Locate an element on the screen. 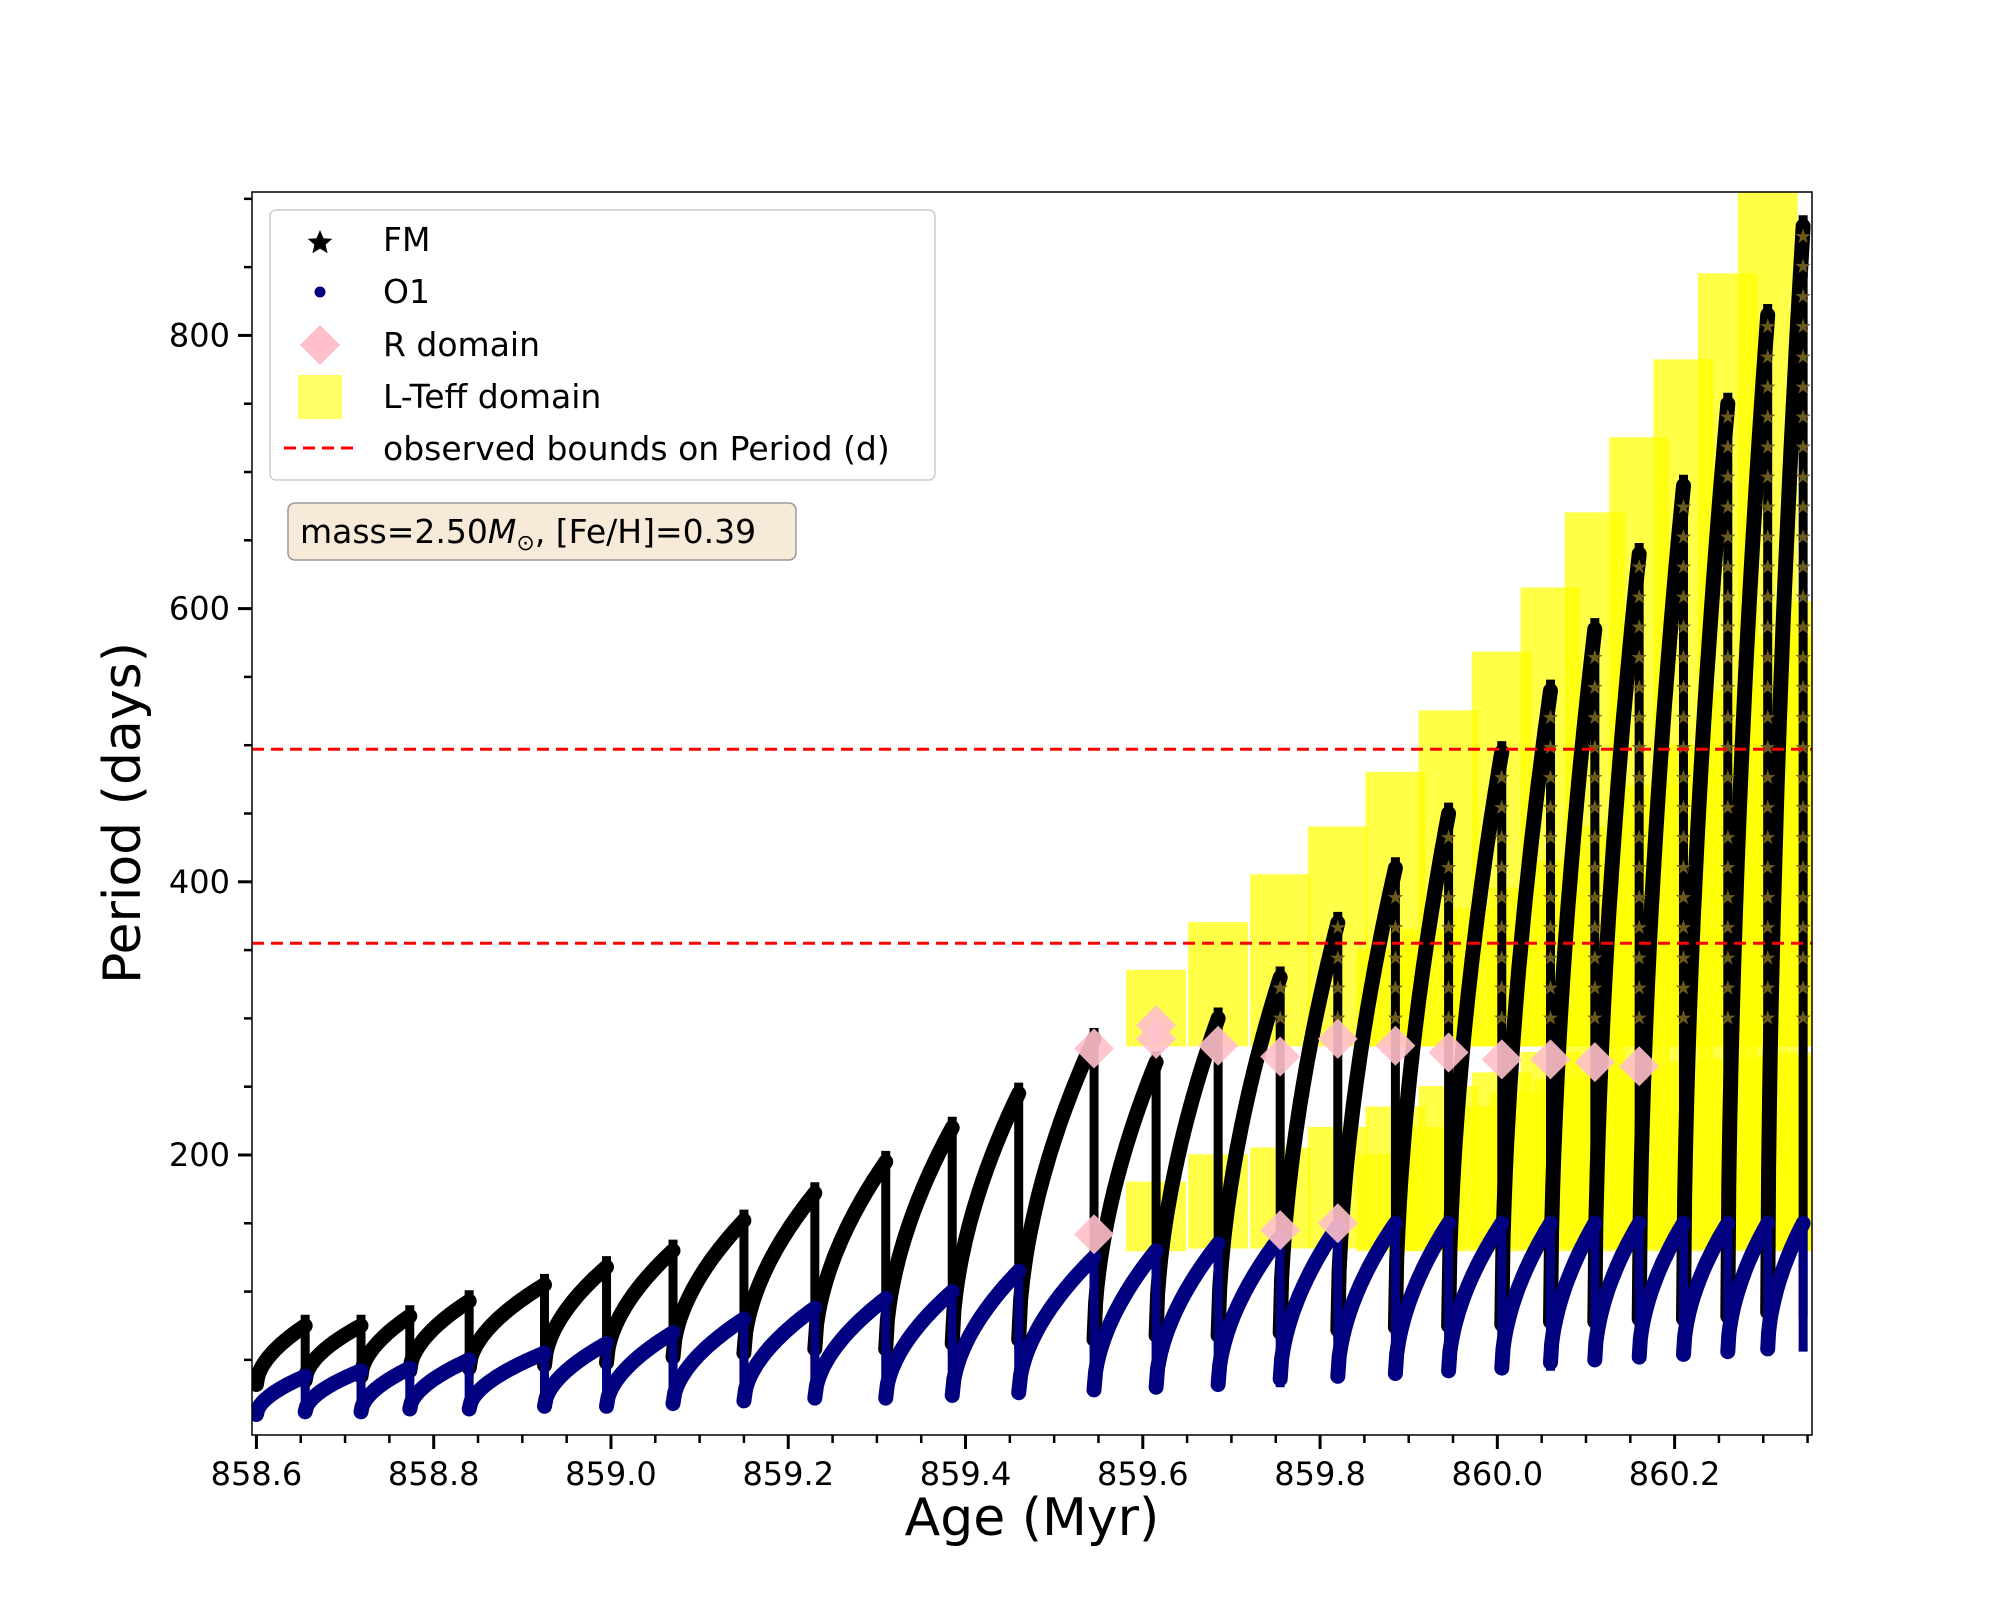 Image resolution: width=2000 pixels, height=1600 pixels. x-tick-label: 860.0 is located at coordinates (1498, 1474).